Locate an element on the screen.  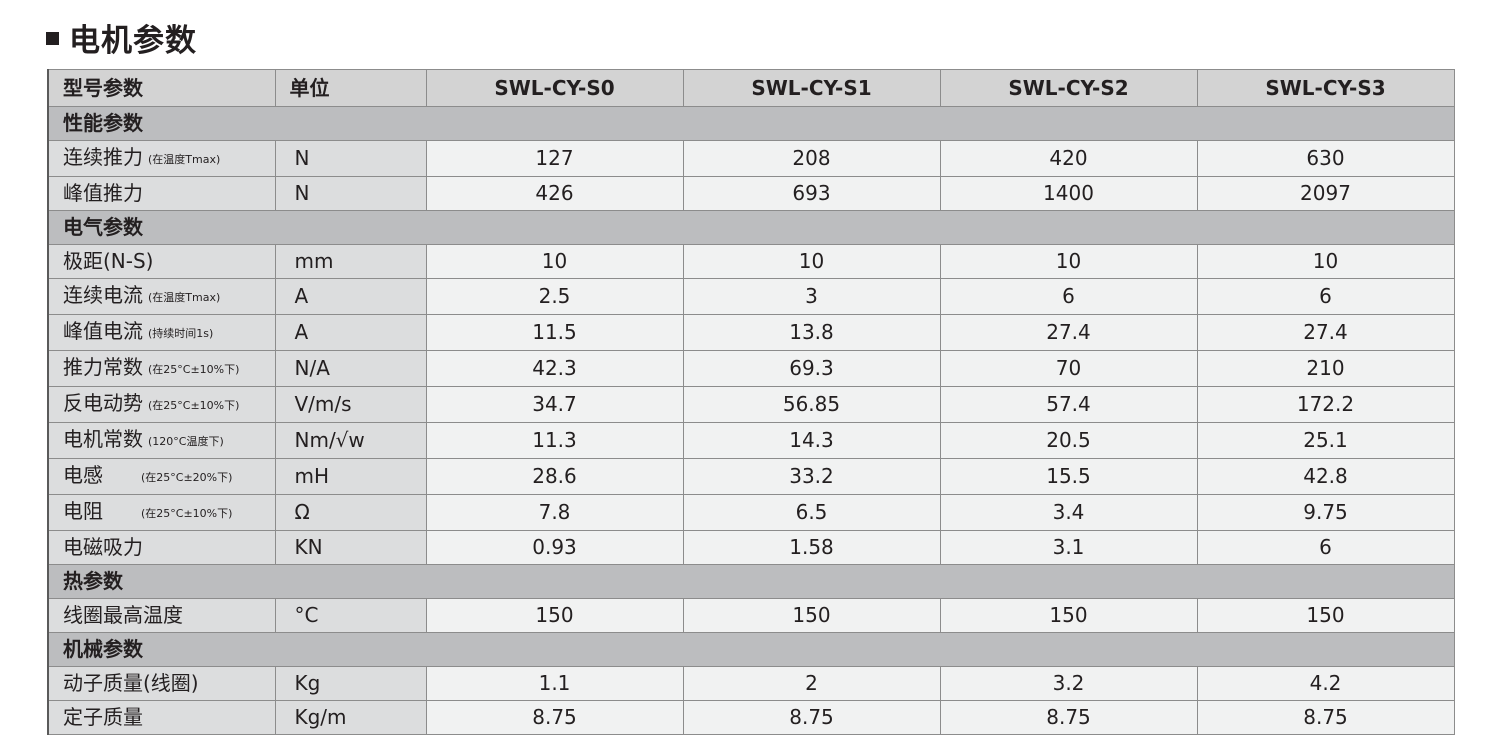
section-row: 性能参数 is located at coordinates (751, 123).